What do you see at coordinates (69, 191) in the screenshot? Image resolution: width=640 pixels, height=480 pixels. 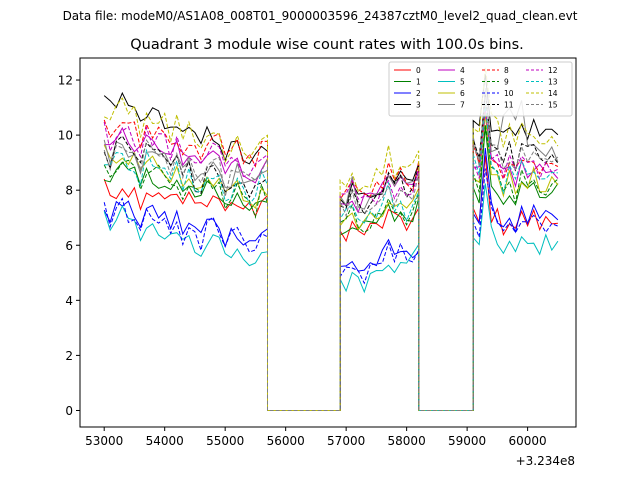 I see `y-tick-label: 8` at bounding box center [69, 191].